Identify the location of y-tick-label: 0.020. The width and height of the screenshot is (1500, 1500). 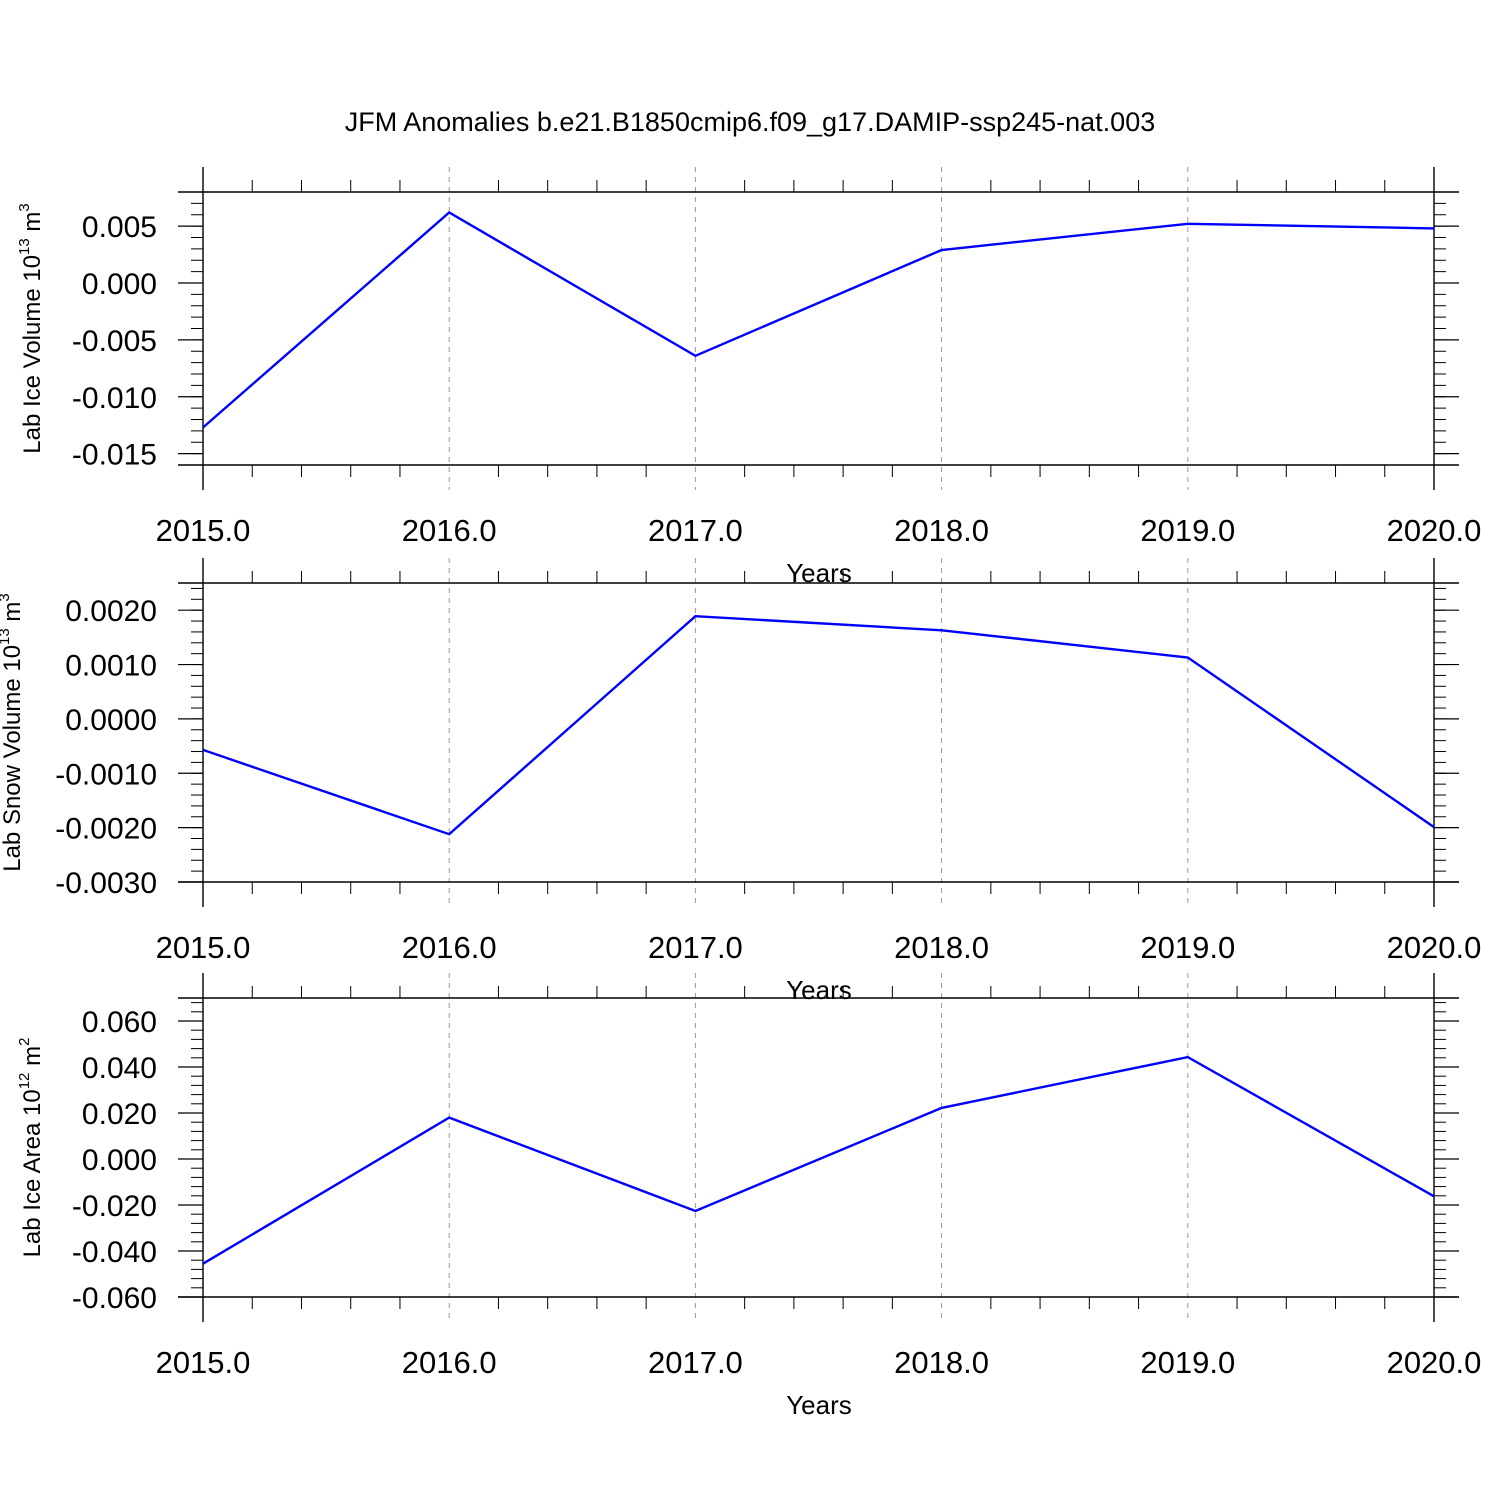
(119, 1114).